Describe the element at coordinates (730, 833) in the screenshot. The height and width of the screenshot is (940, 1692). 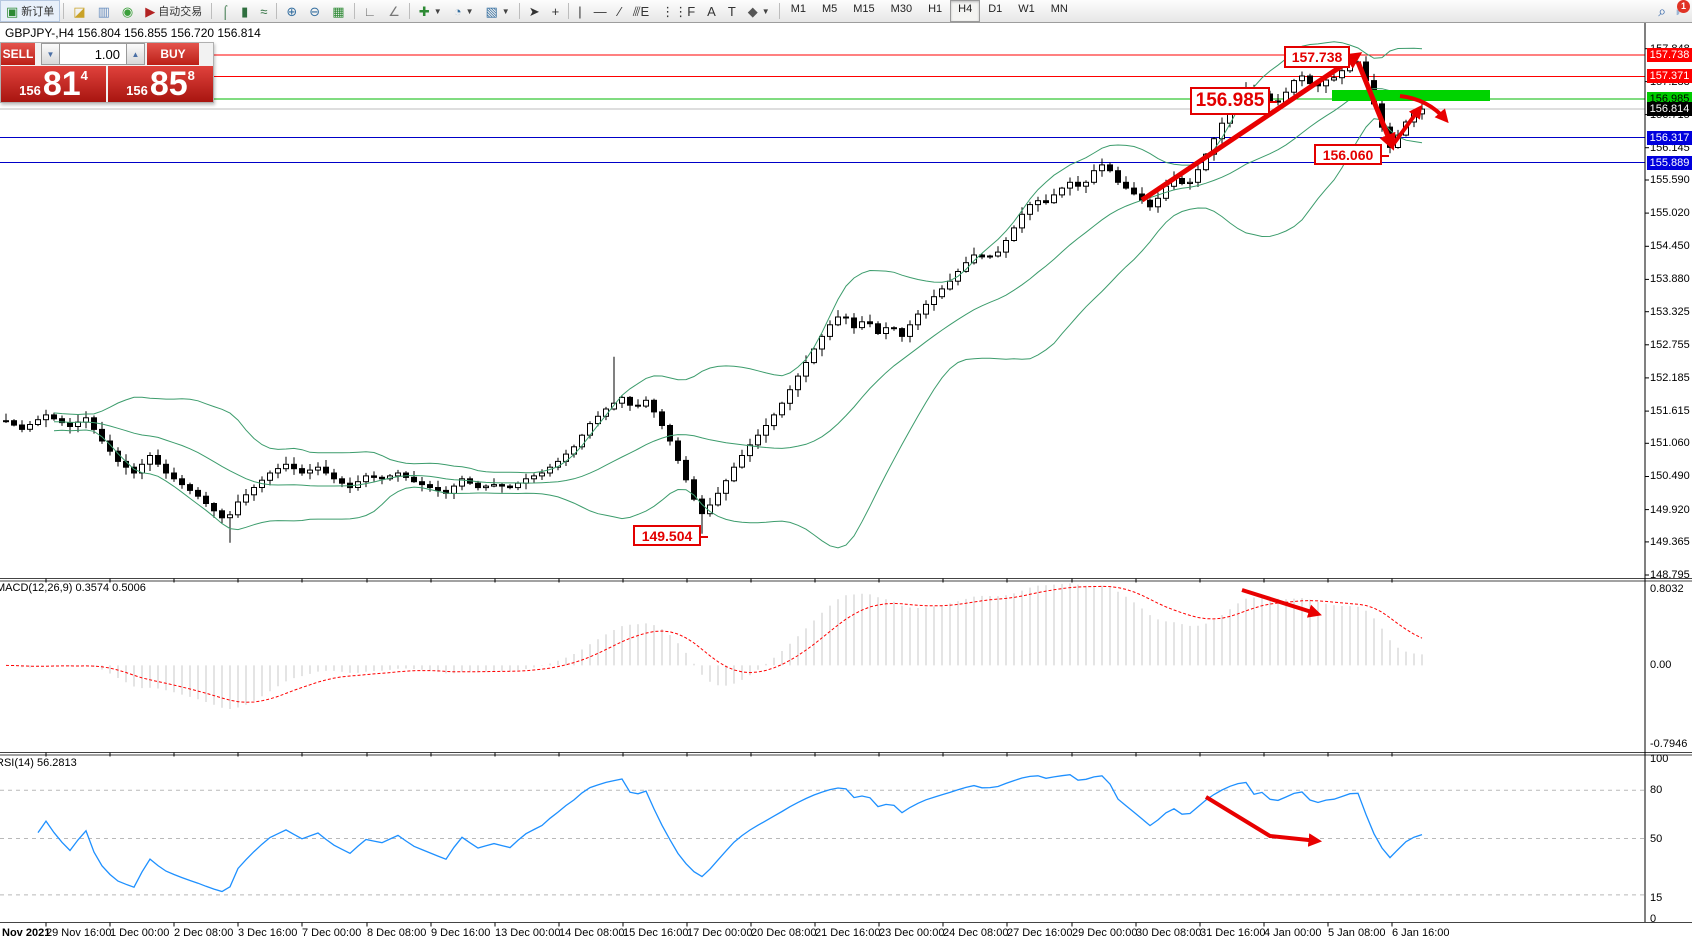
I see `rsi-line` at that location.